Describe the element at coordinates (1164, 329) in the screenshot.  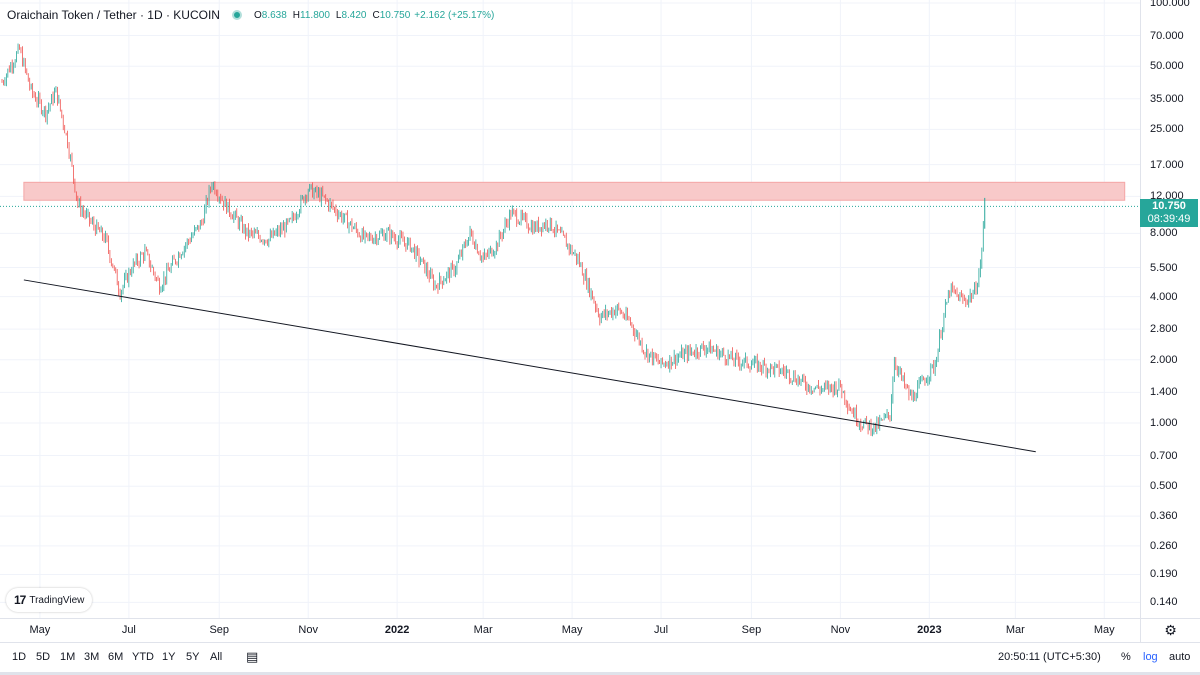
I see `price-tick-label: 2.800` at that location.